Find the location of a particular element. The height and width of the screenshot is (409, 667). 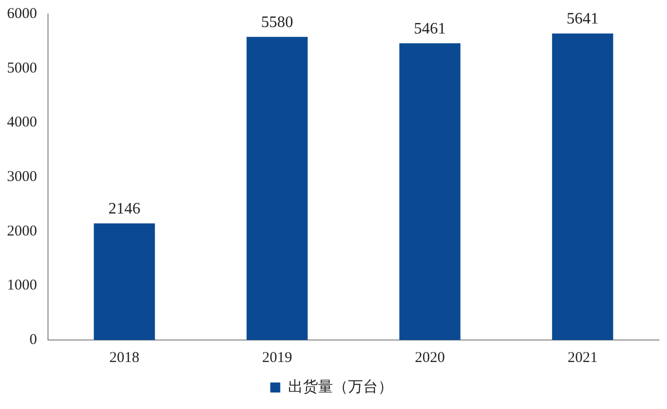

y-tick-label: 5000 is located at coordinates (22, 68).